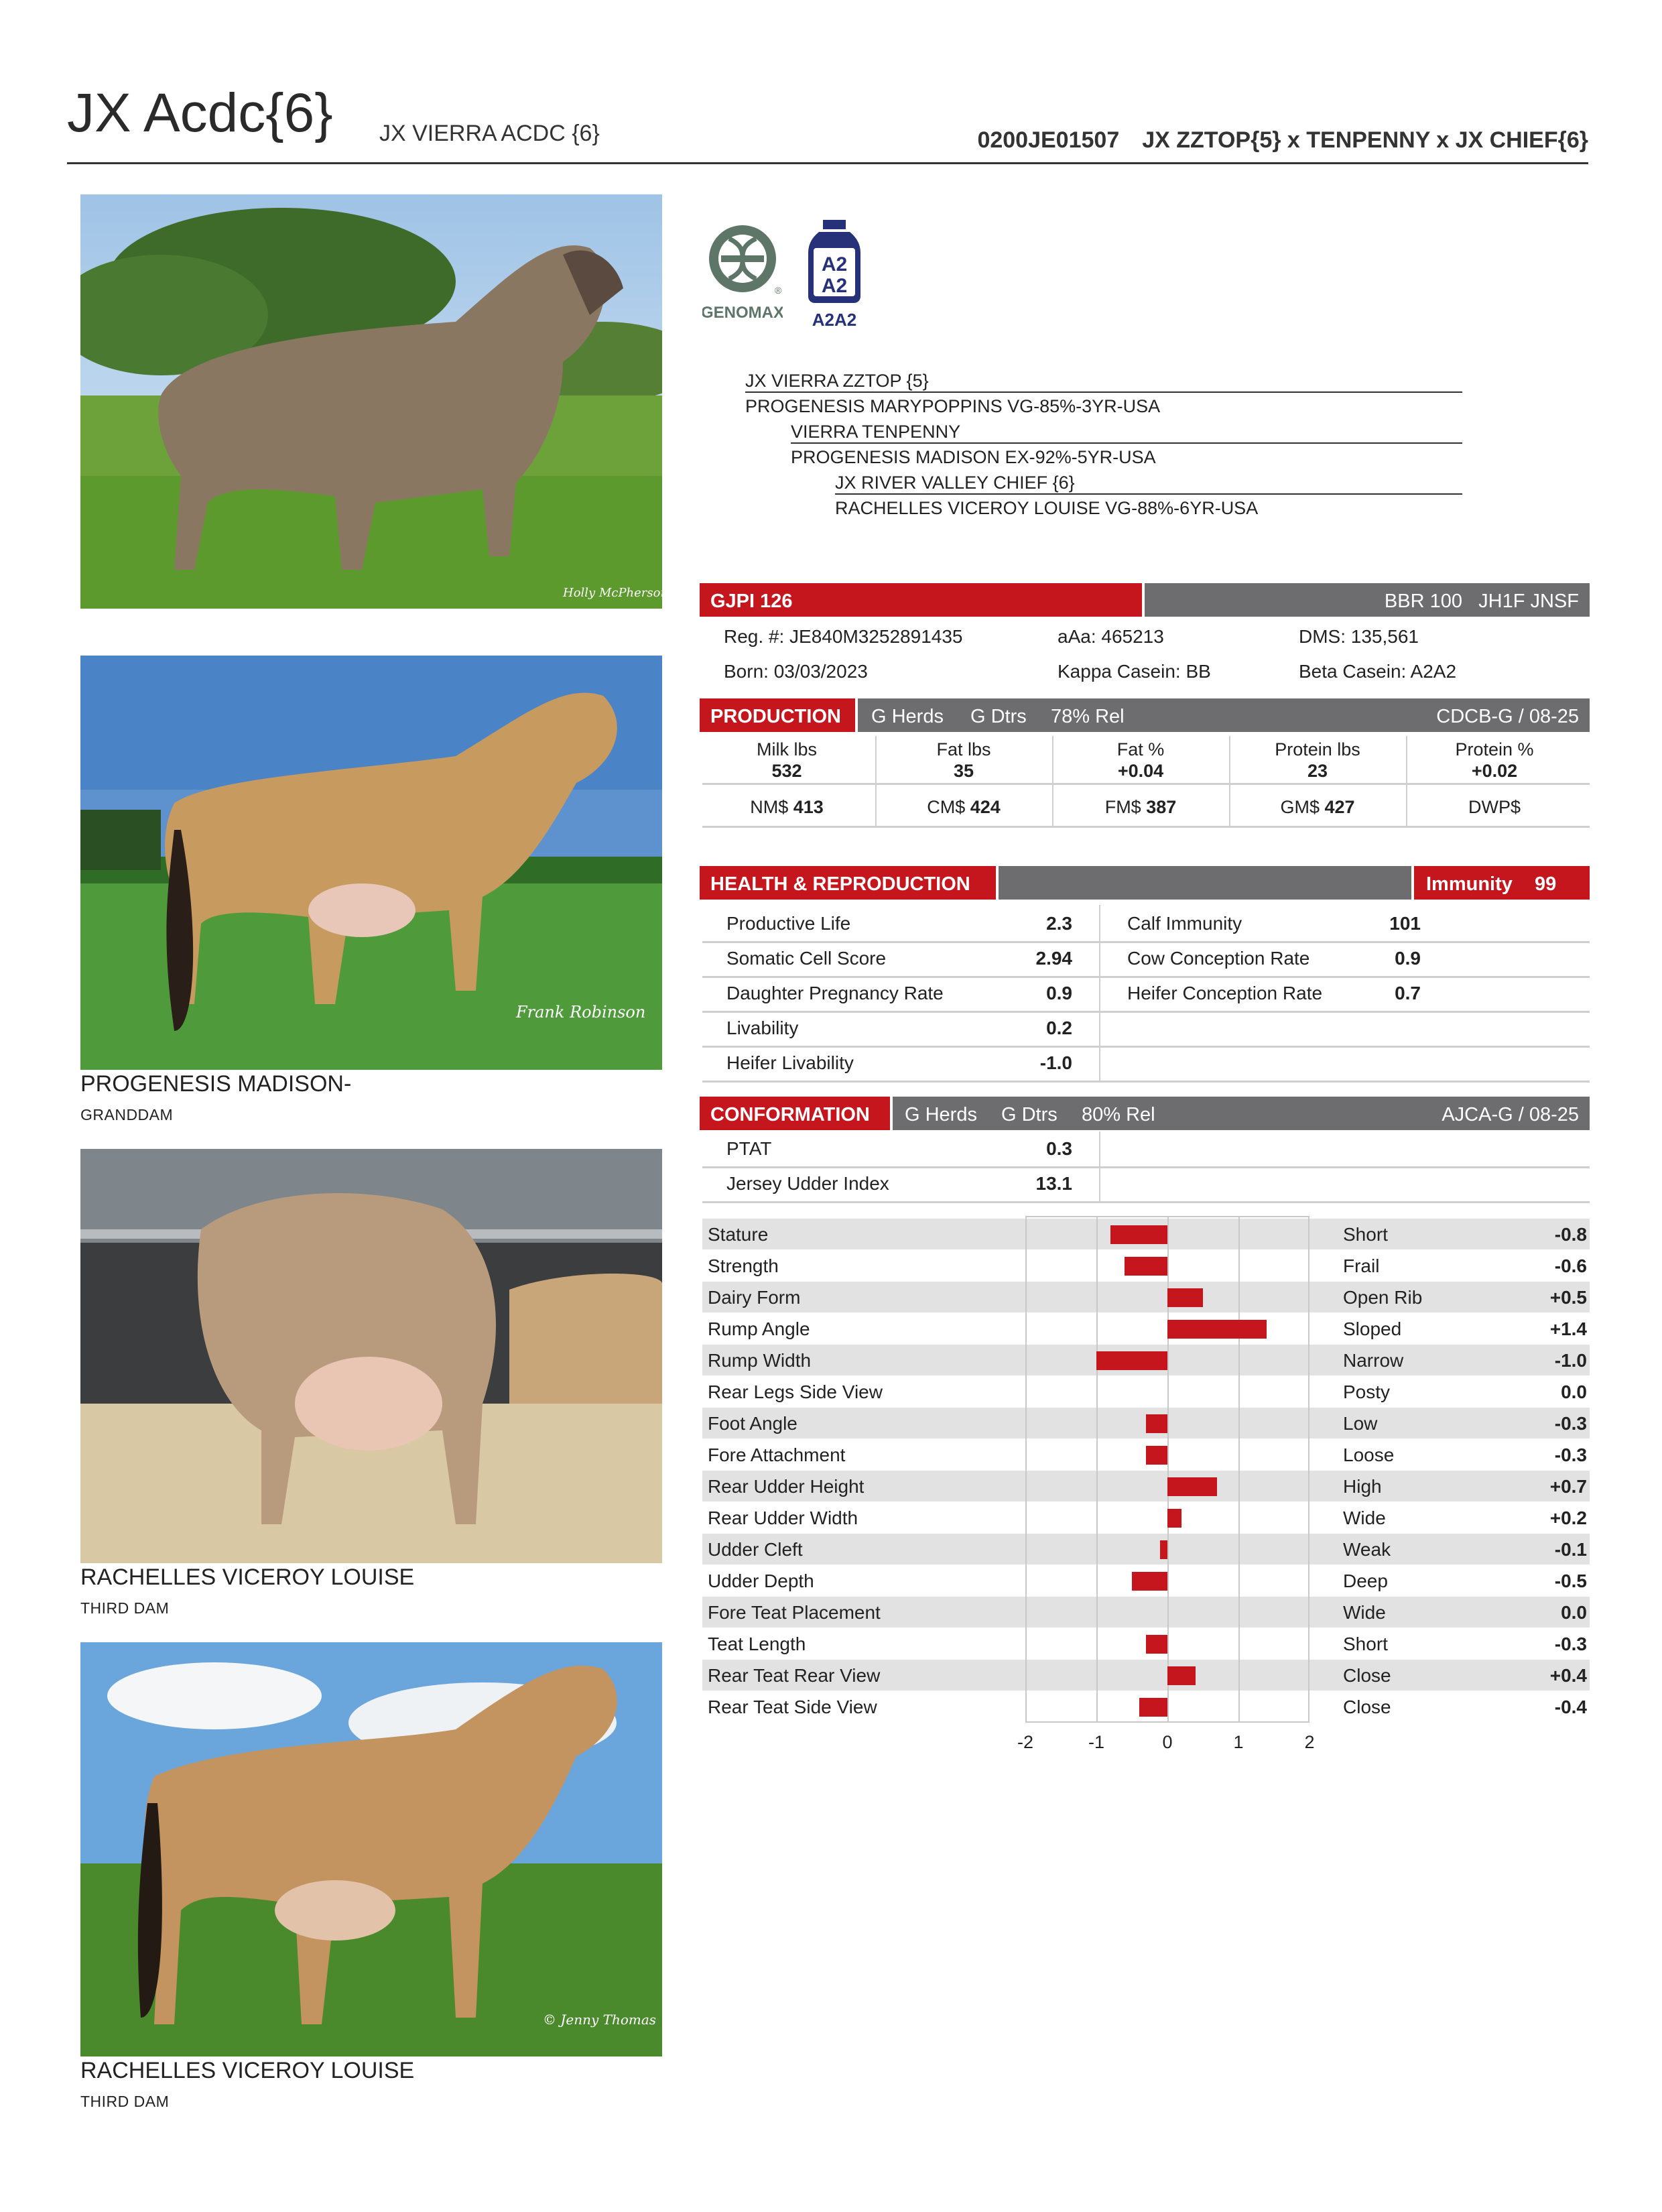  What do you see at coordinates (1568, 1328) in the screenshot?
I see `trait-value: +1.4` at bounding box center [1568, 1328].